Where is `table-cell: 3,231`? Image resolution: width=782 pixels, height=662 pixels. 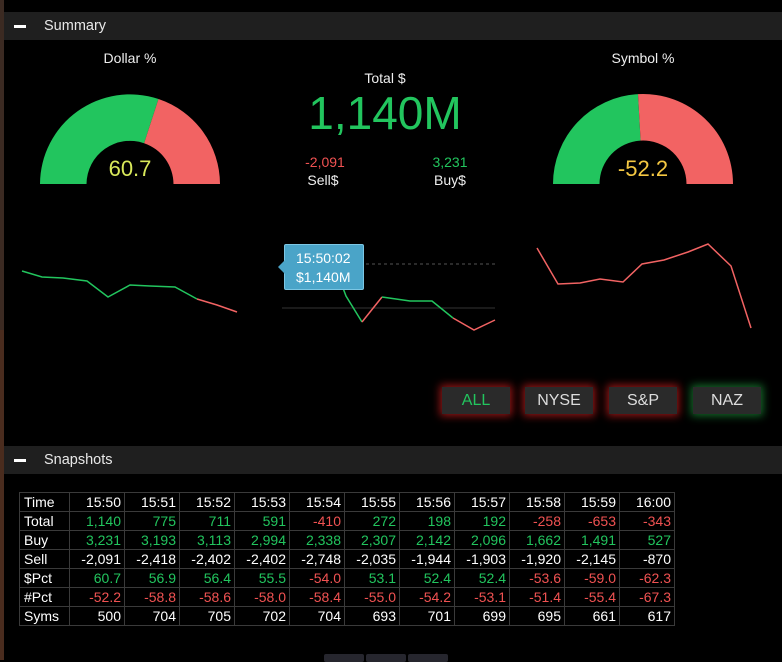
table-cell: 3,231 is located at coordinates (97, 540).